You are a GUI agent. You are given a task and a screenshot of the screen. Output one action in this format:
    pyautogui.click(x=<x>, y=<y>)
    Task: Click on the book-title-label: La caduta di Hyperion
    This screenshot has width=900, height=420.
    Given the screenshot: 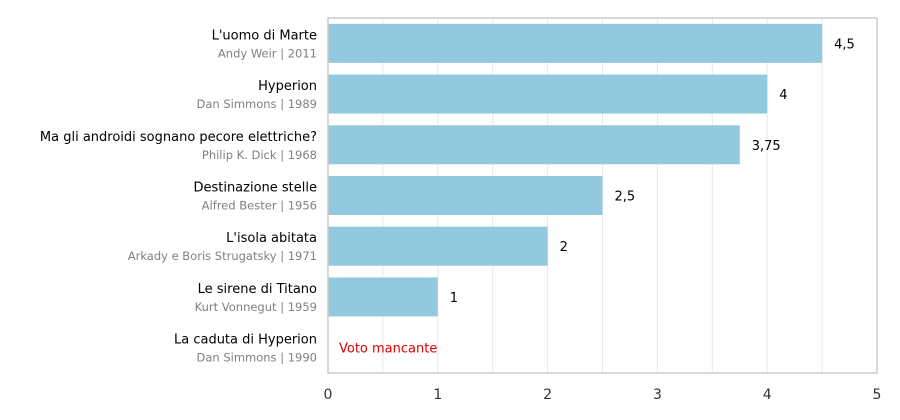 What is the action you would take?
    pyautogui.click(x=245, y=340)
    